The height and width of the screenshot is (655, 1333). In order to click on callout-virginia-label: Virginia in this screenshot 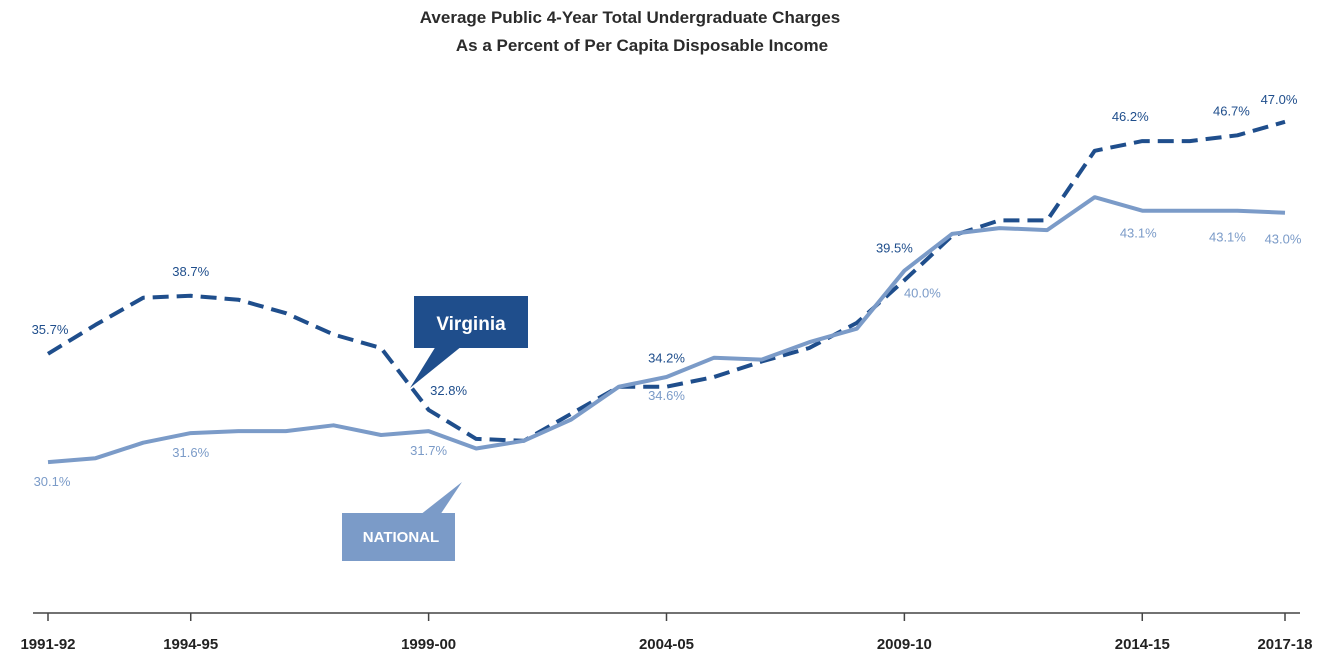, I will do `click(471, 324)`.